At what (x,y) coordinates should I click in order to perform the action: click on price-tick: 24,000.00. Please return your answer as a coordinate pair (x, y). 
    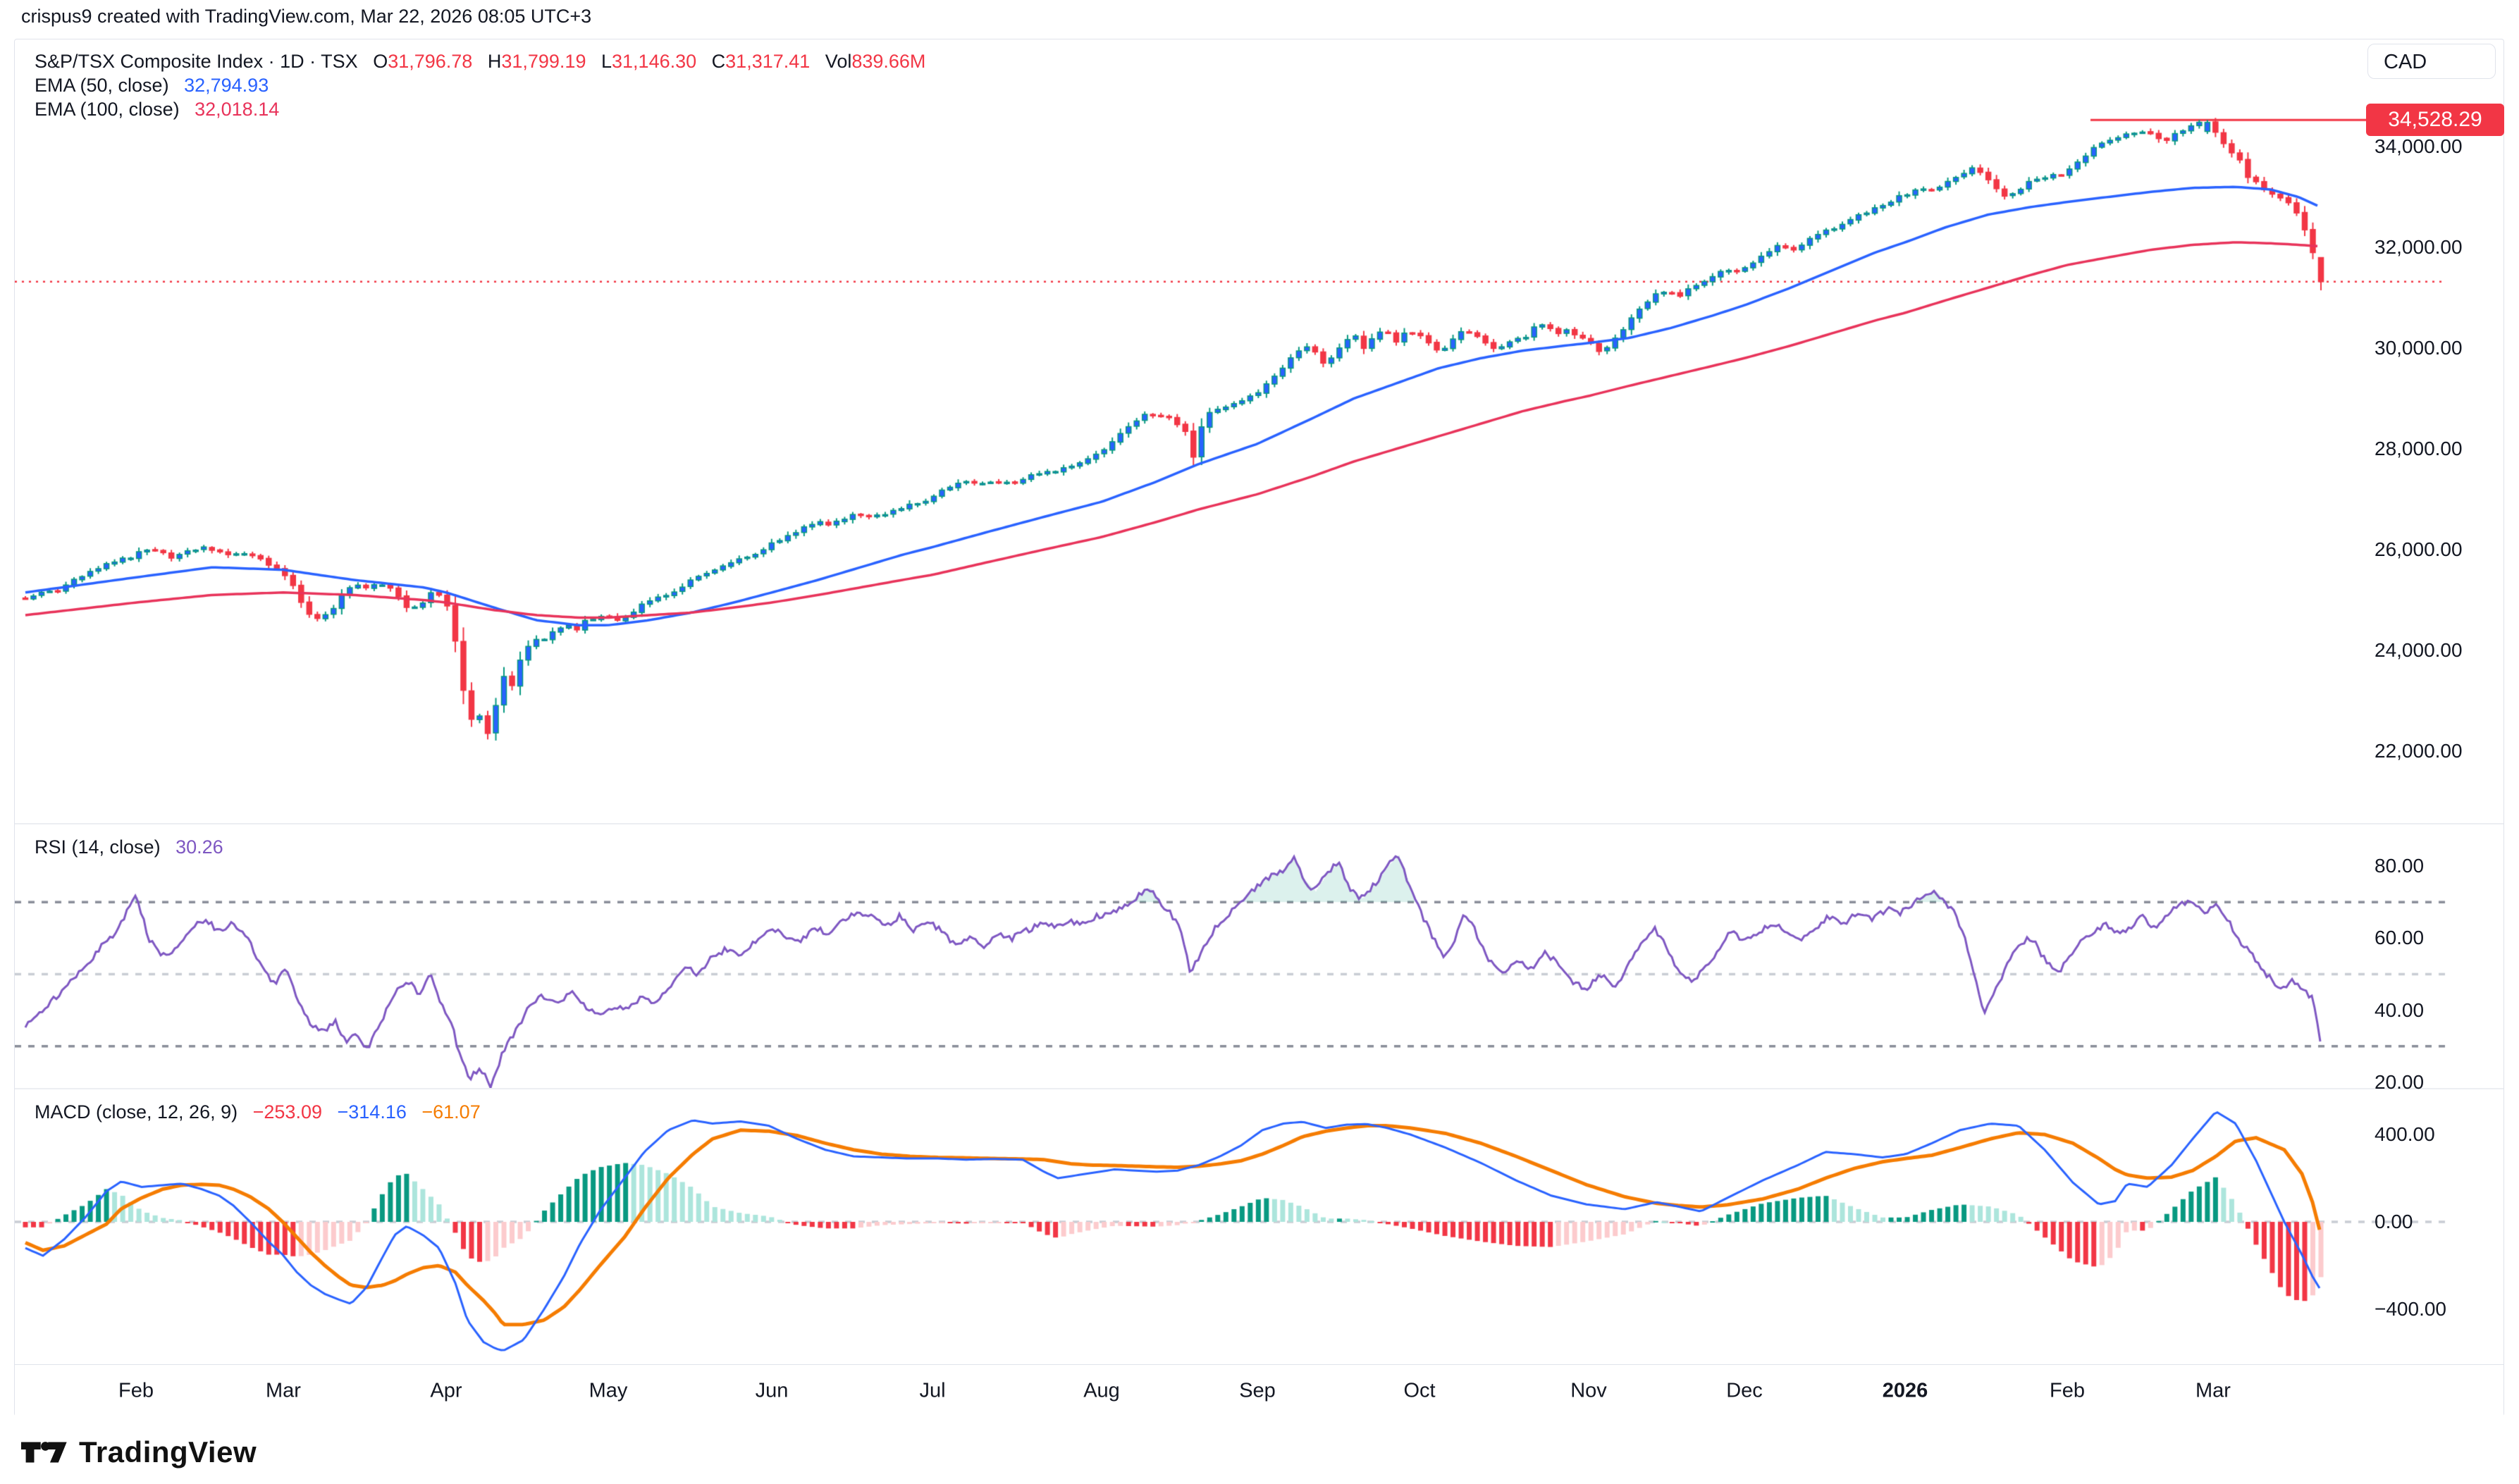
    Looking at the image, I should click on (2419, 650).